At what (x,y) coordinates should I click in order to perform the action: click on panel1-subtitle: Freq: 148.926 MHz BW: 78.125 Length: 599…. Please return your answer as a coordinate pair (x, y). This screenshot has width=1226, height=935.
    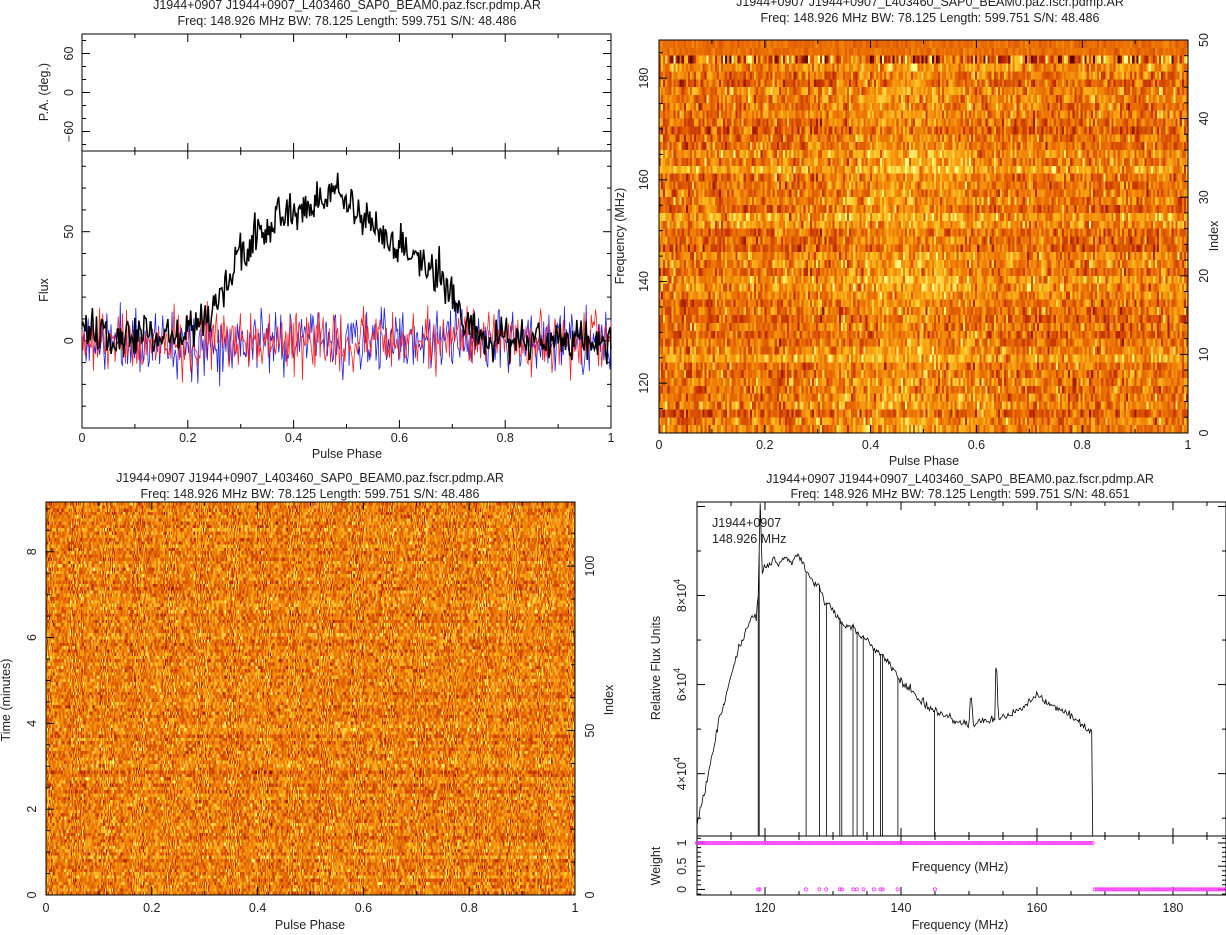
    Looking at the image, I should click on (347, 21).